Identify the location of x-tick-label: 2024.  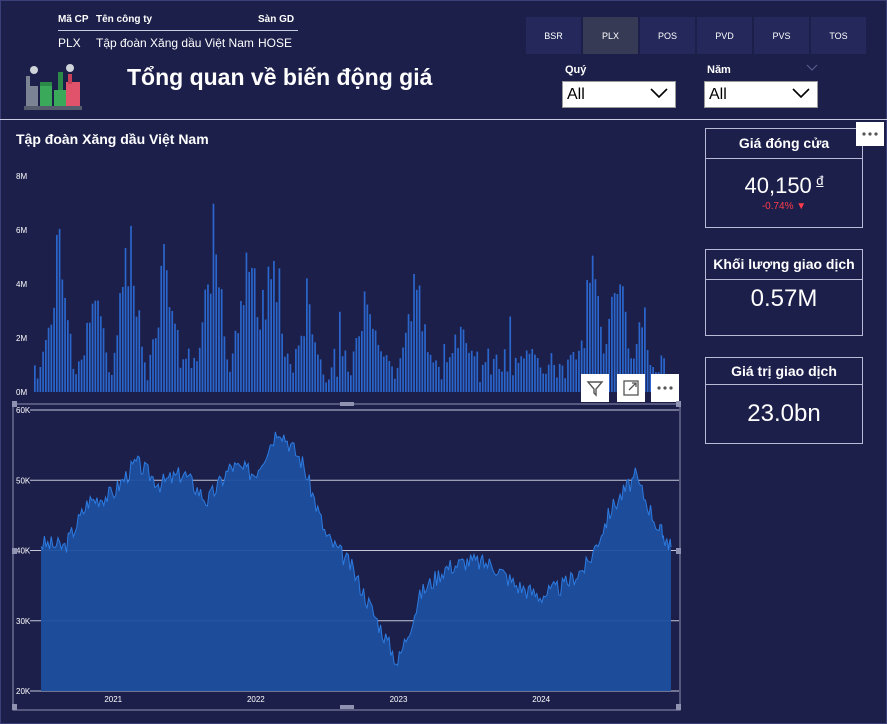
(541, 699).